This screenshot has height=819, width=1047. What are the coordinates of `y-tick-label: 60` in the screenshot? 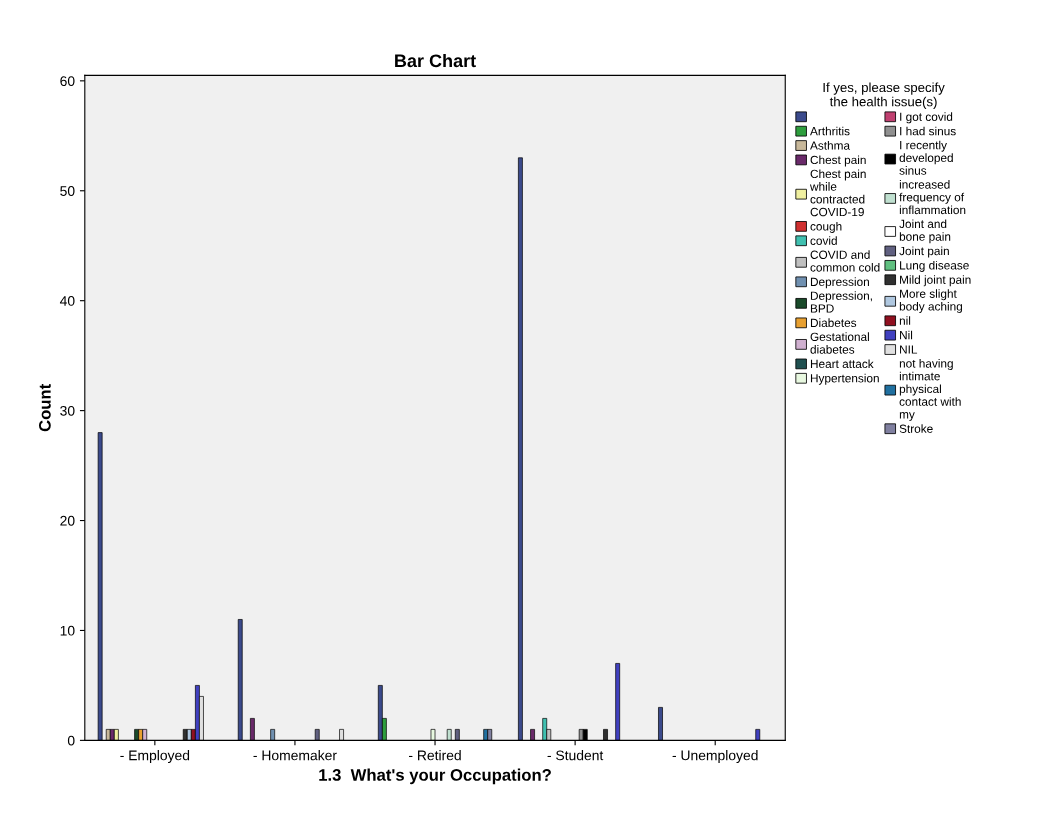 It's located at (67, 81).